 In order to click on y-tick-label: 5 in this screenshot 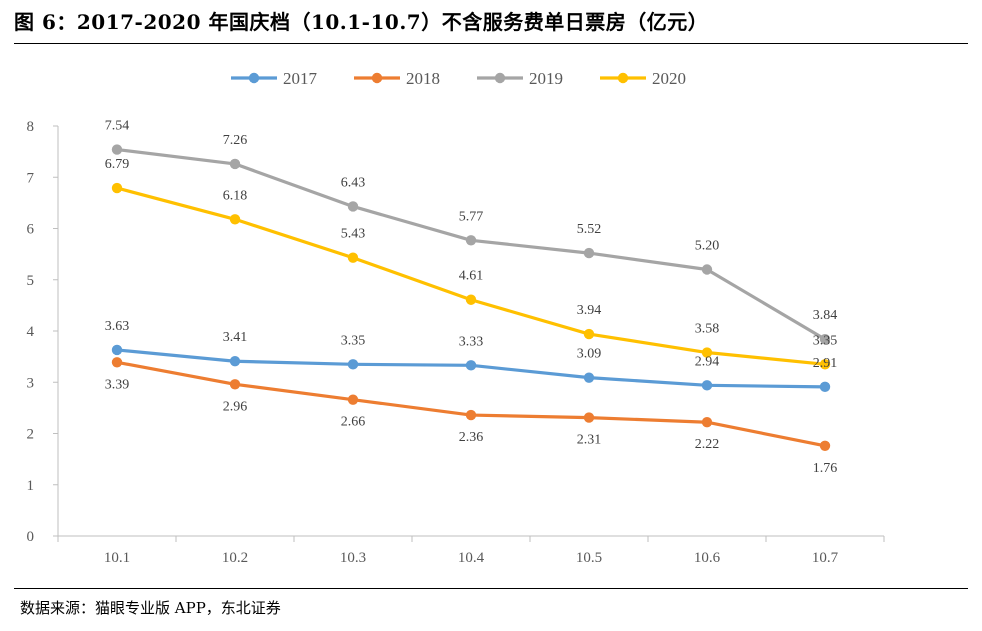, I will do `click(31, 281)`.